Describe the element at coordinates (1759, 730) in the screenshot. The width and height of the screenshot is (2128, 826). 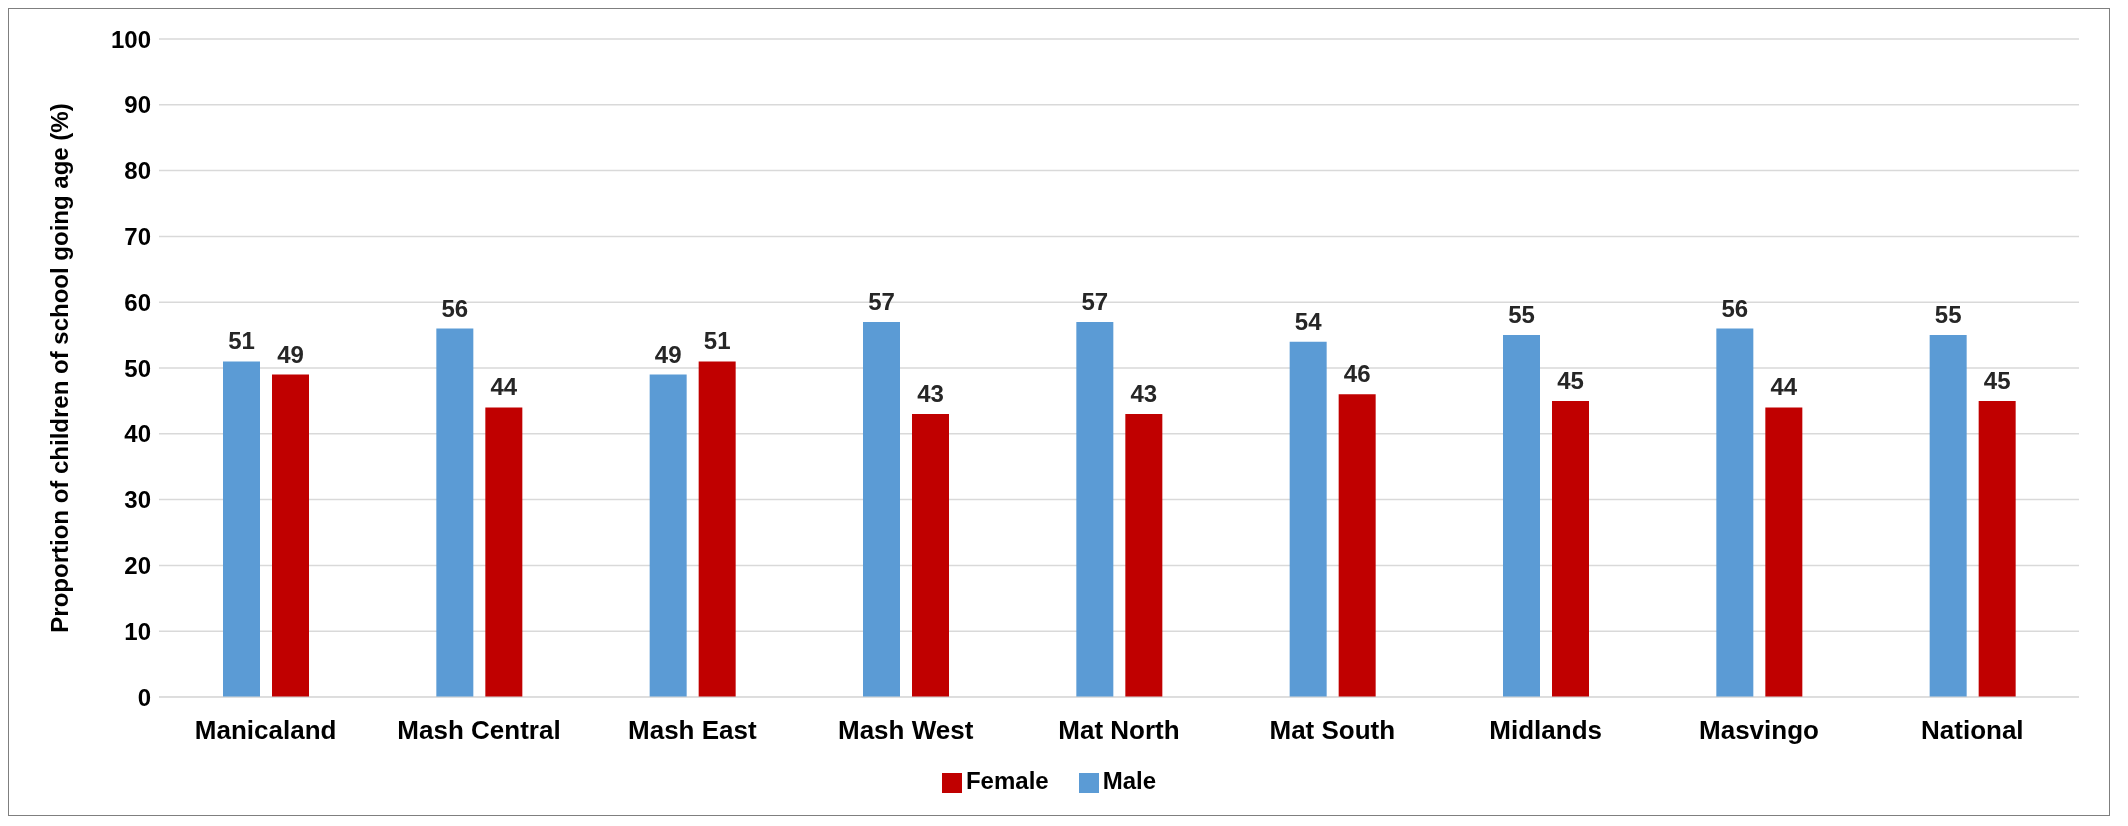
I see `x-tick-label: Masvingo` at that location.